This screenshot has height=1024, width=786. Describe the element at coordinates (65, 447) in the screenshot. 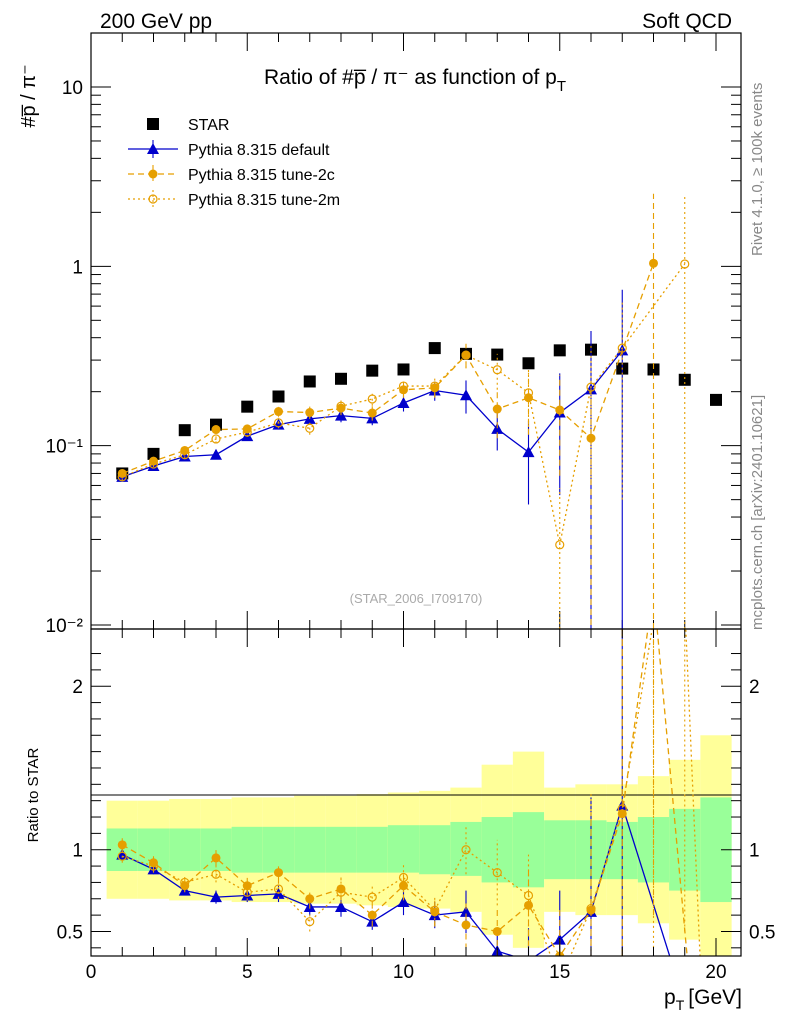

I see `y-tick-label: 10⁻¹` at that location.